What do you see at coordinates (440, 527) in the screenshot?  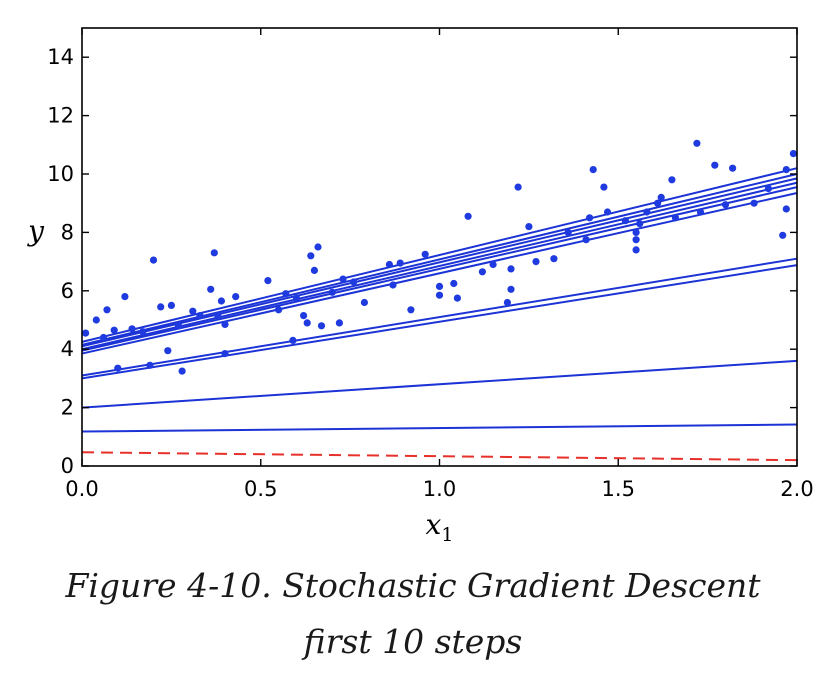 I see `x-axis-label: x1` at bounding box center [440, 527].